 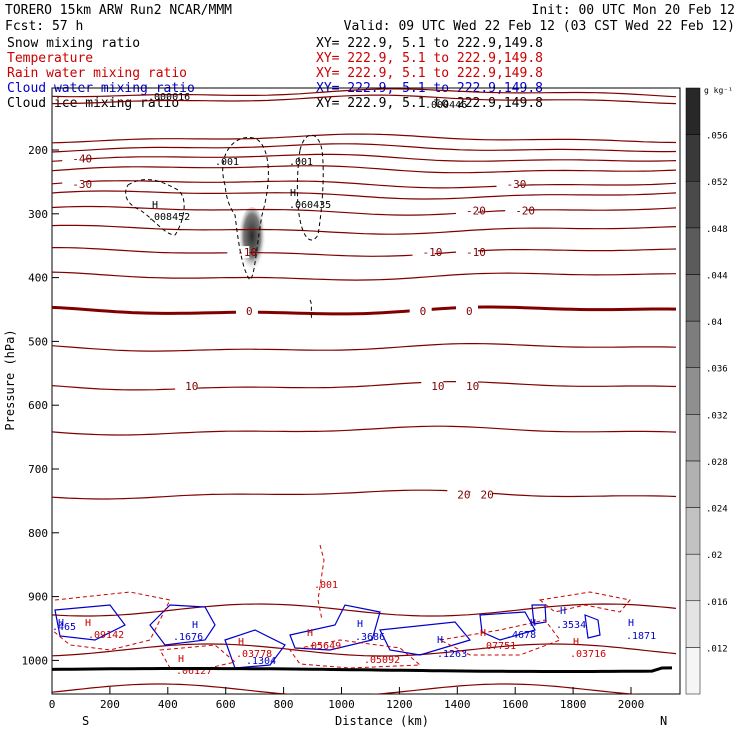 I want to click on colorbar-tick-4: .028, so click(x=717, y=463).